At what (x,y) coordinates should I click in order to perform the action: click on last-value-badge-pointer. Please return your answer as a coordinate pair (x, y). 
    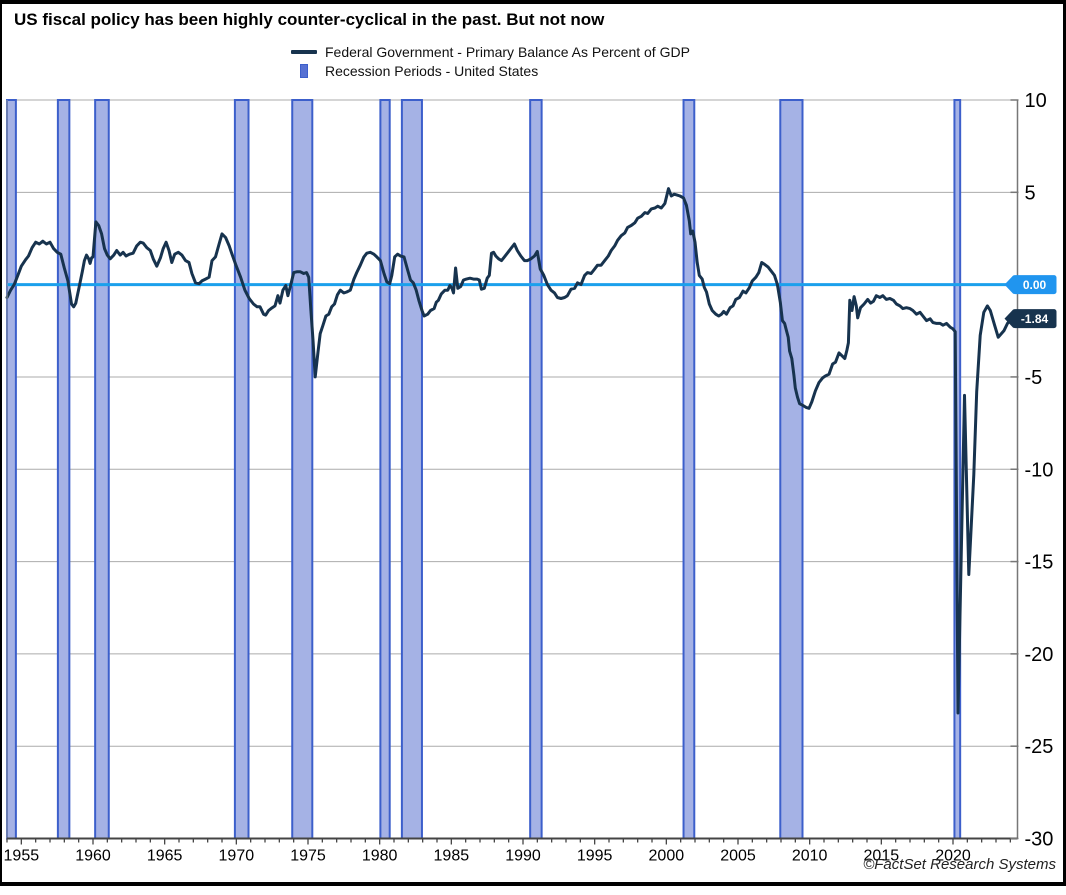
    Looking at the image, I should click on (1009, 319).